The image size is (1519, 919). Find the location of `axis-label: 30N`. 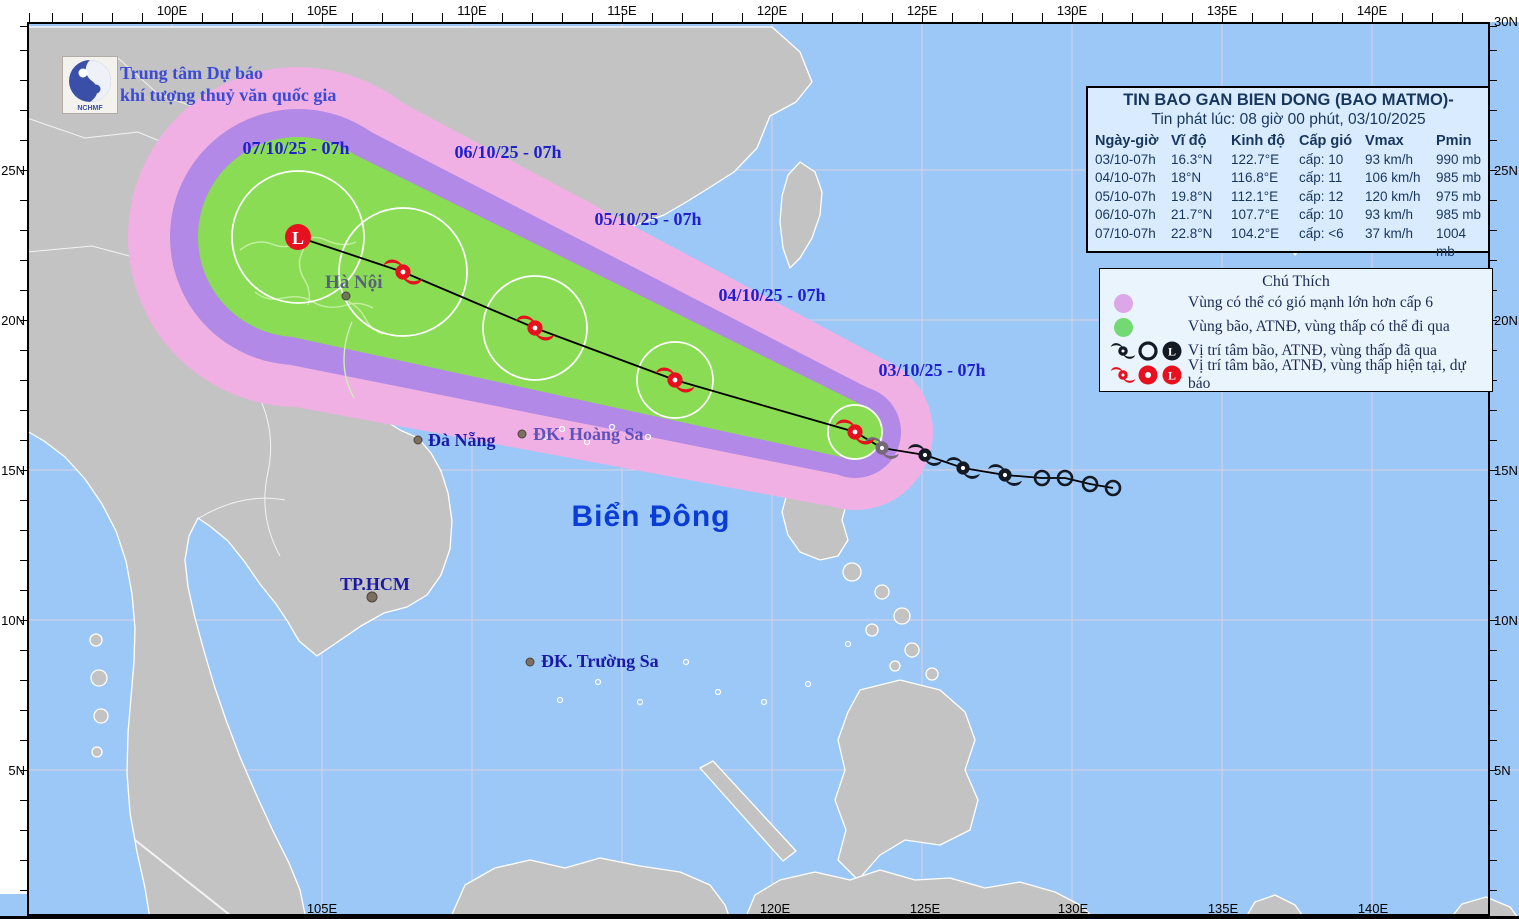

axis-label: 30N is located at coordinates (1506, 21).